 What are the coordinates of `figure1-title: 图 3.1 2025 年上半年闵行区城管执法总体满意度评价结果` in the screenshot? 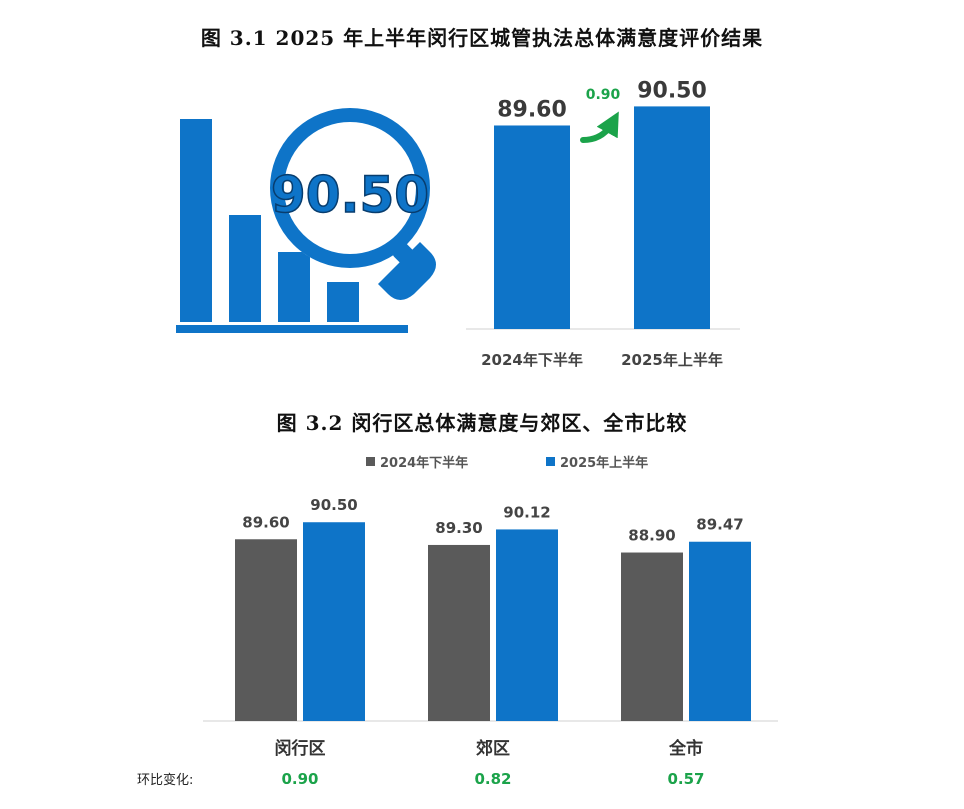 It's located at (482, 38).